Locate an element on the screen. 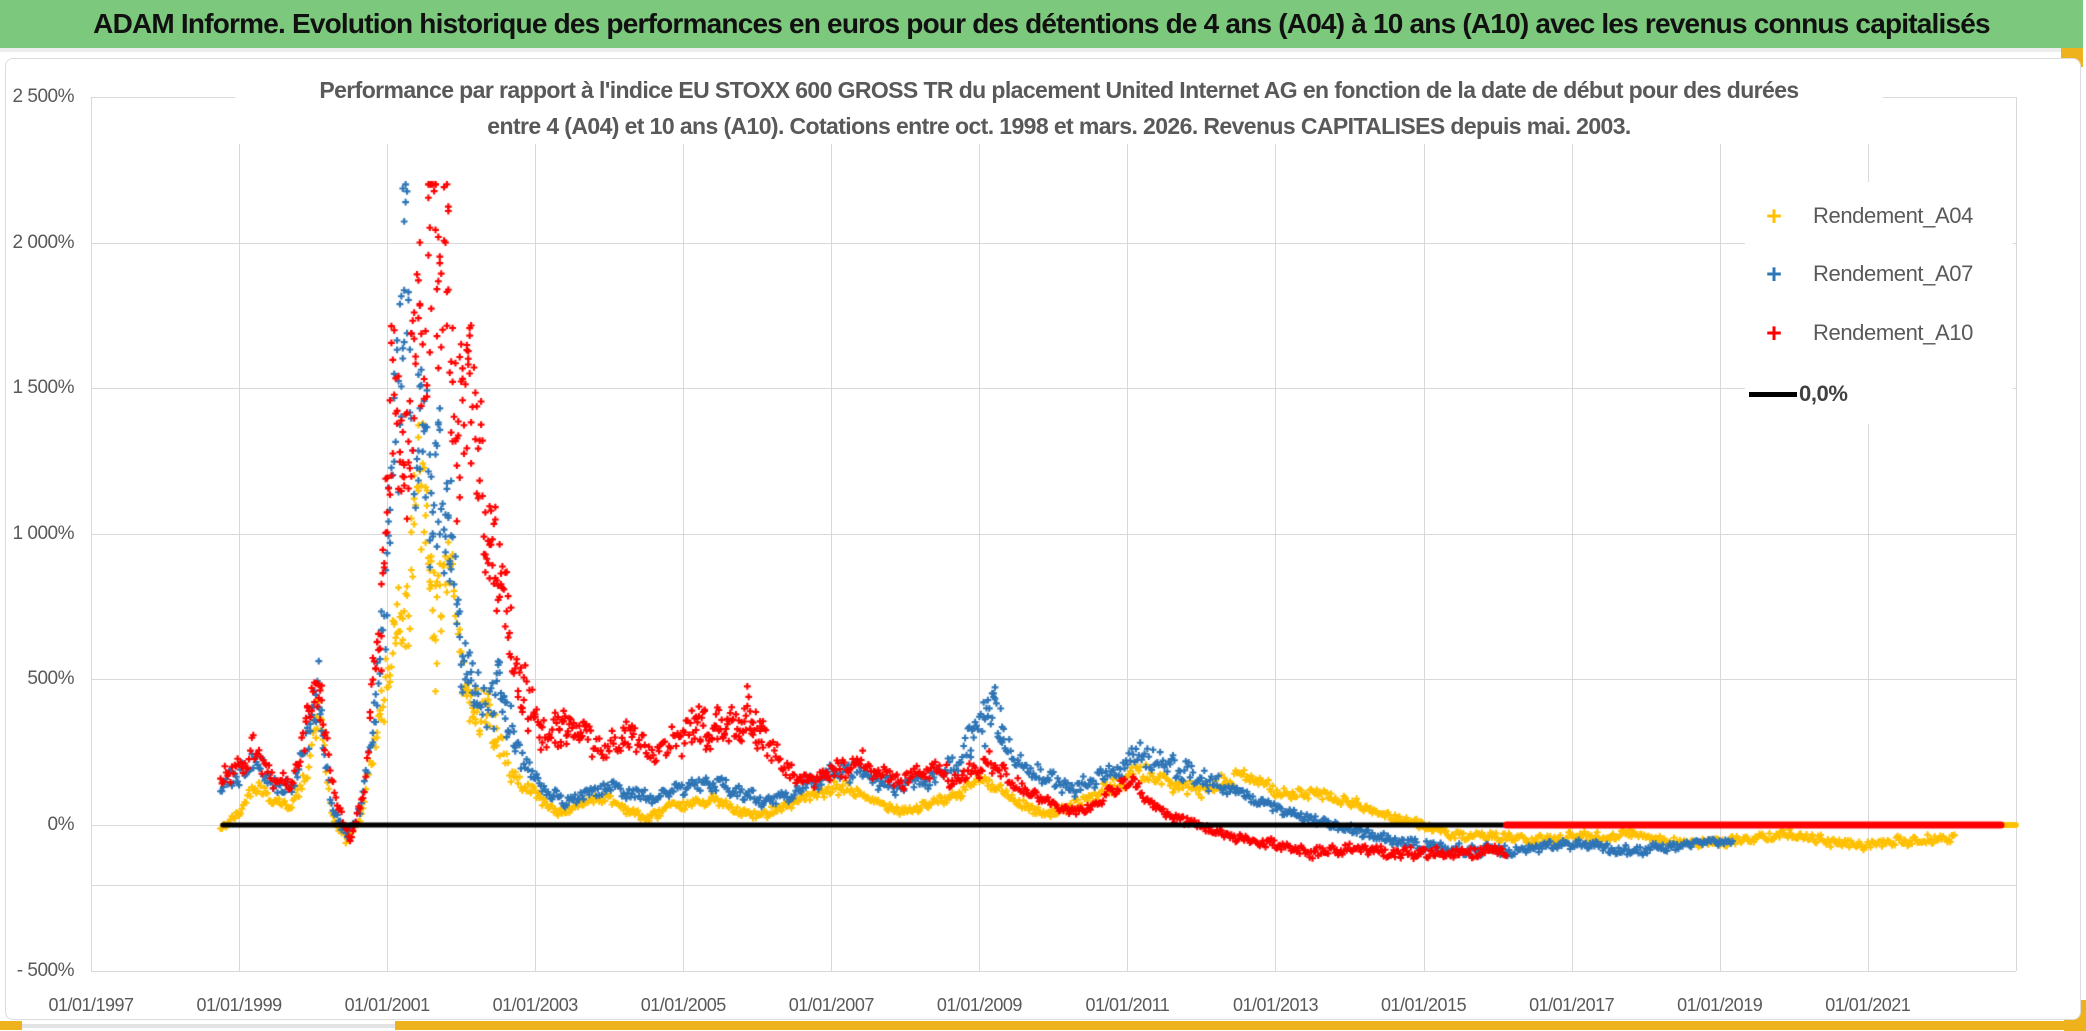  x-tick-label: 01/01/2015 is located at coordinates (1424, 1005).